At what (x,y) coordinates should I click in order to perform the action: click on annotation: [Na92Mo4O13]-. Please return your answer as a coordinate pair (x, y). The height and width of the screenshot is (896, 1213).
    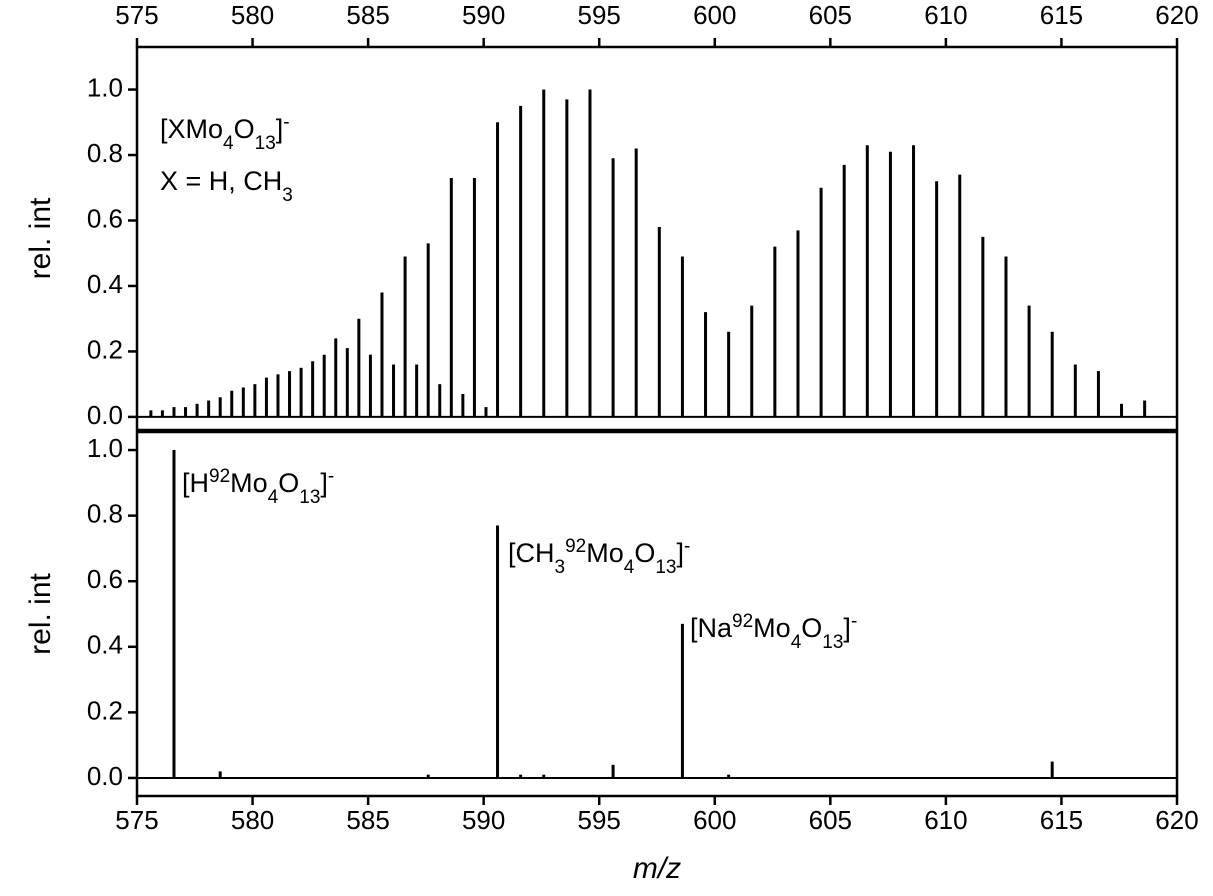
    Looking at the image, I should click on (773, 632).